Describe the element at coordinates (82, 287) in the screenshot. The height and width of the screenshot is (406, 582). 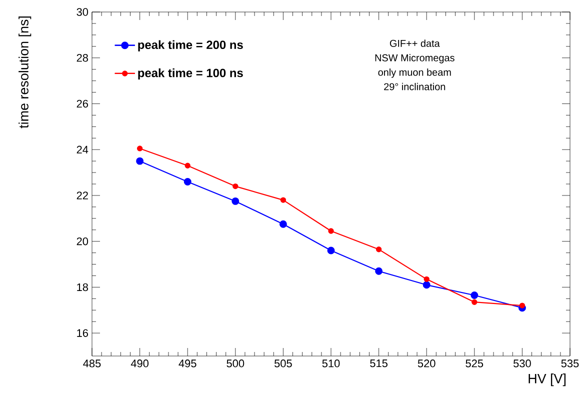
I see `y-tick-label: 18` at that location.